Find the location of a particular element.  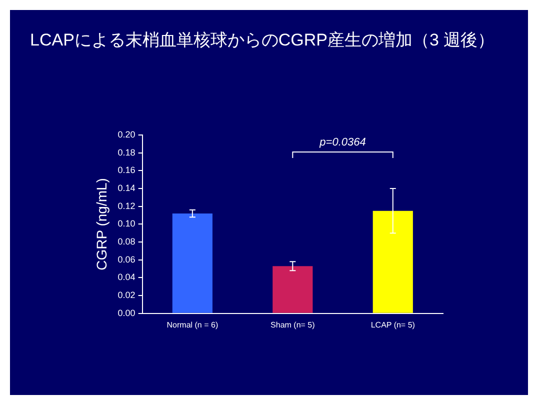

y-tick-label: 0.18 is located at coordinates (127, 152).